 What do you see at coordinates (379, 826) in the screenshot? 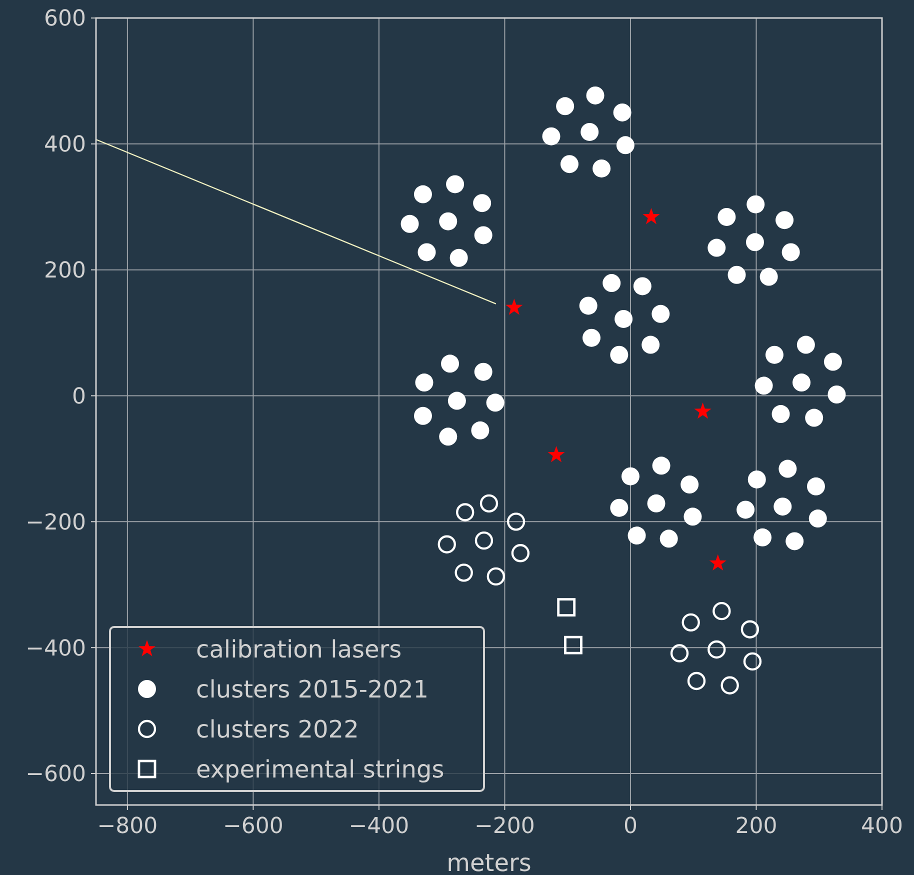
I see `x-tick-label: −400` at bounding box center [379, 826].